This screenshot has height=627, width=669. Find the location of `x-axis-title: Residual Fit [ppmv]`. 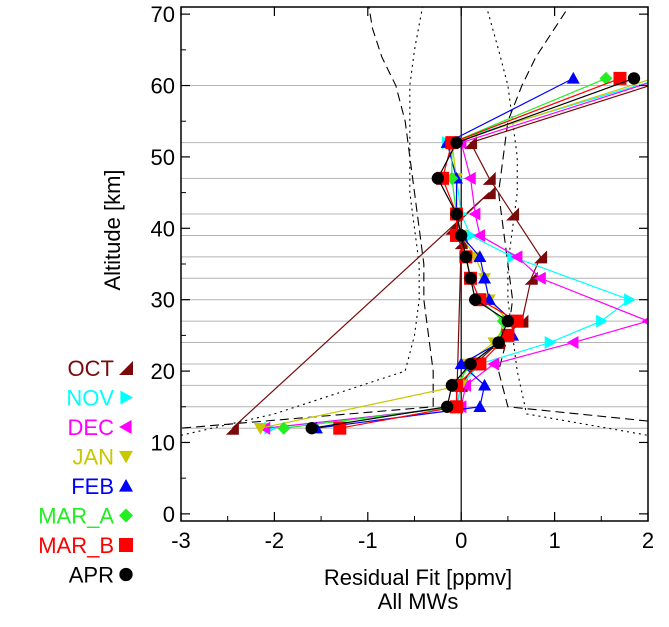

x-axis-title: Residual Fit [ppmv] is located at coordinates (418, 577).